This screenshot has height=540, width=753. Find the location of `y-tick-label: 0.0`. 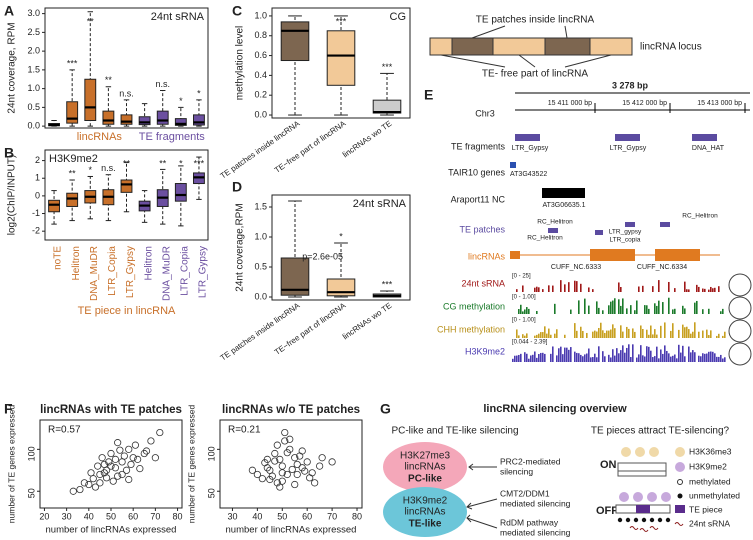

y-tick-label: 0.0 is located at coordinates (260, 296).